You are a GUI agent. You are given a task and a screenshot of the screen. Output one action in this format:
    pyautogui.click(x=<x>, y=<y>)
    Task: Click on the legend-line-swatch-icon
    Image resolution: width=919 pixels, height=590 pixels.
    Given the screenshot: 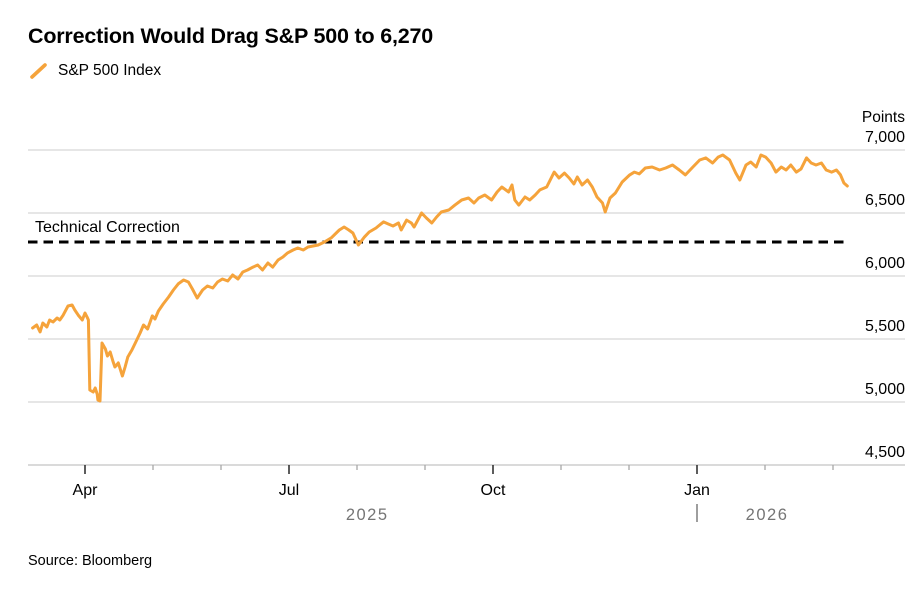 What is the action you would take?
    pyautogui.click(x=38, y=71)
    